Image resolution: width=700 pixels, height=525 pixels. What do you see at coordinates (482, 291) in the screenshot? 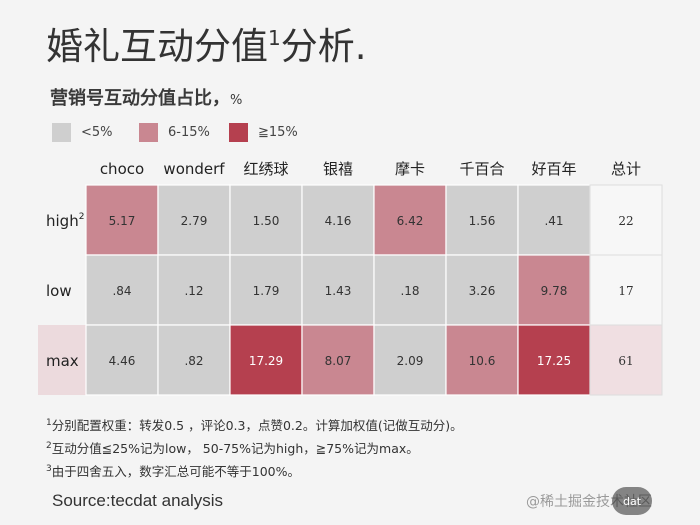
I see `cell-value-low-5: 3.26` at bounding box center [482, 291].